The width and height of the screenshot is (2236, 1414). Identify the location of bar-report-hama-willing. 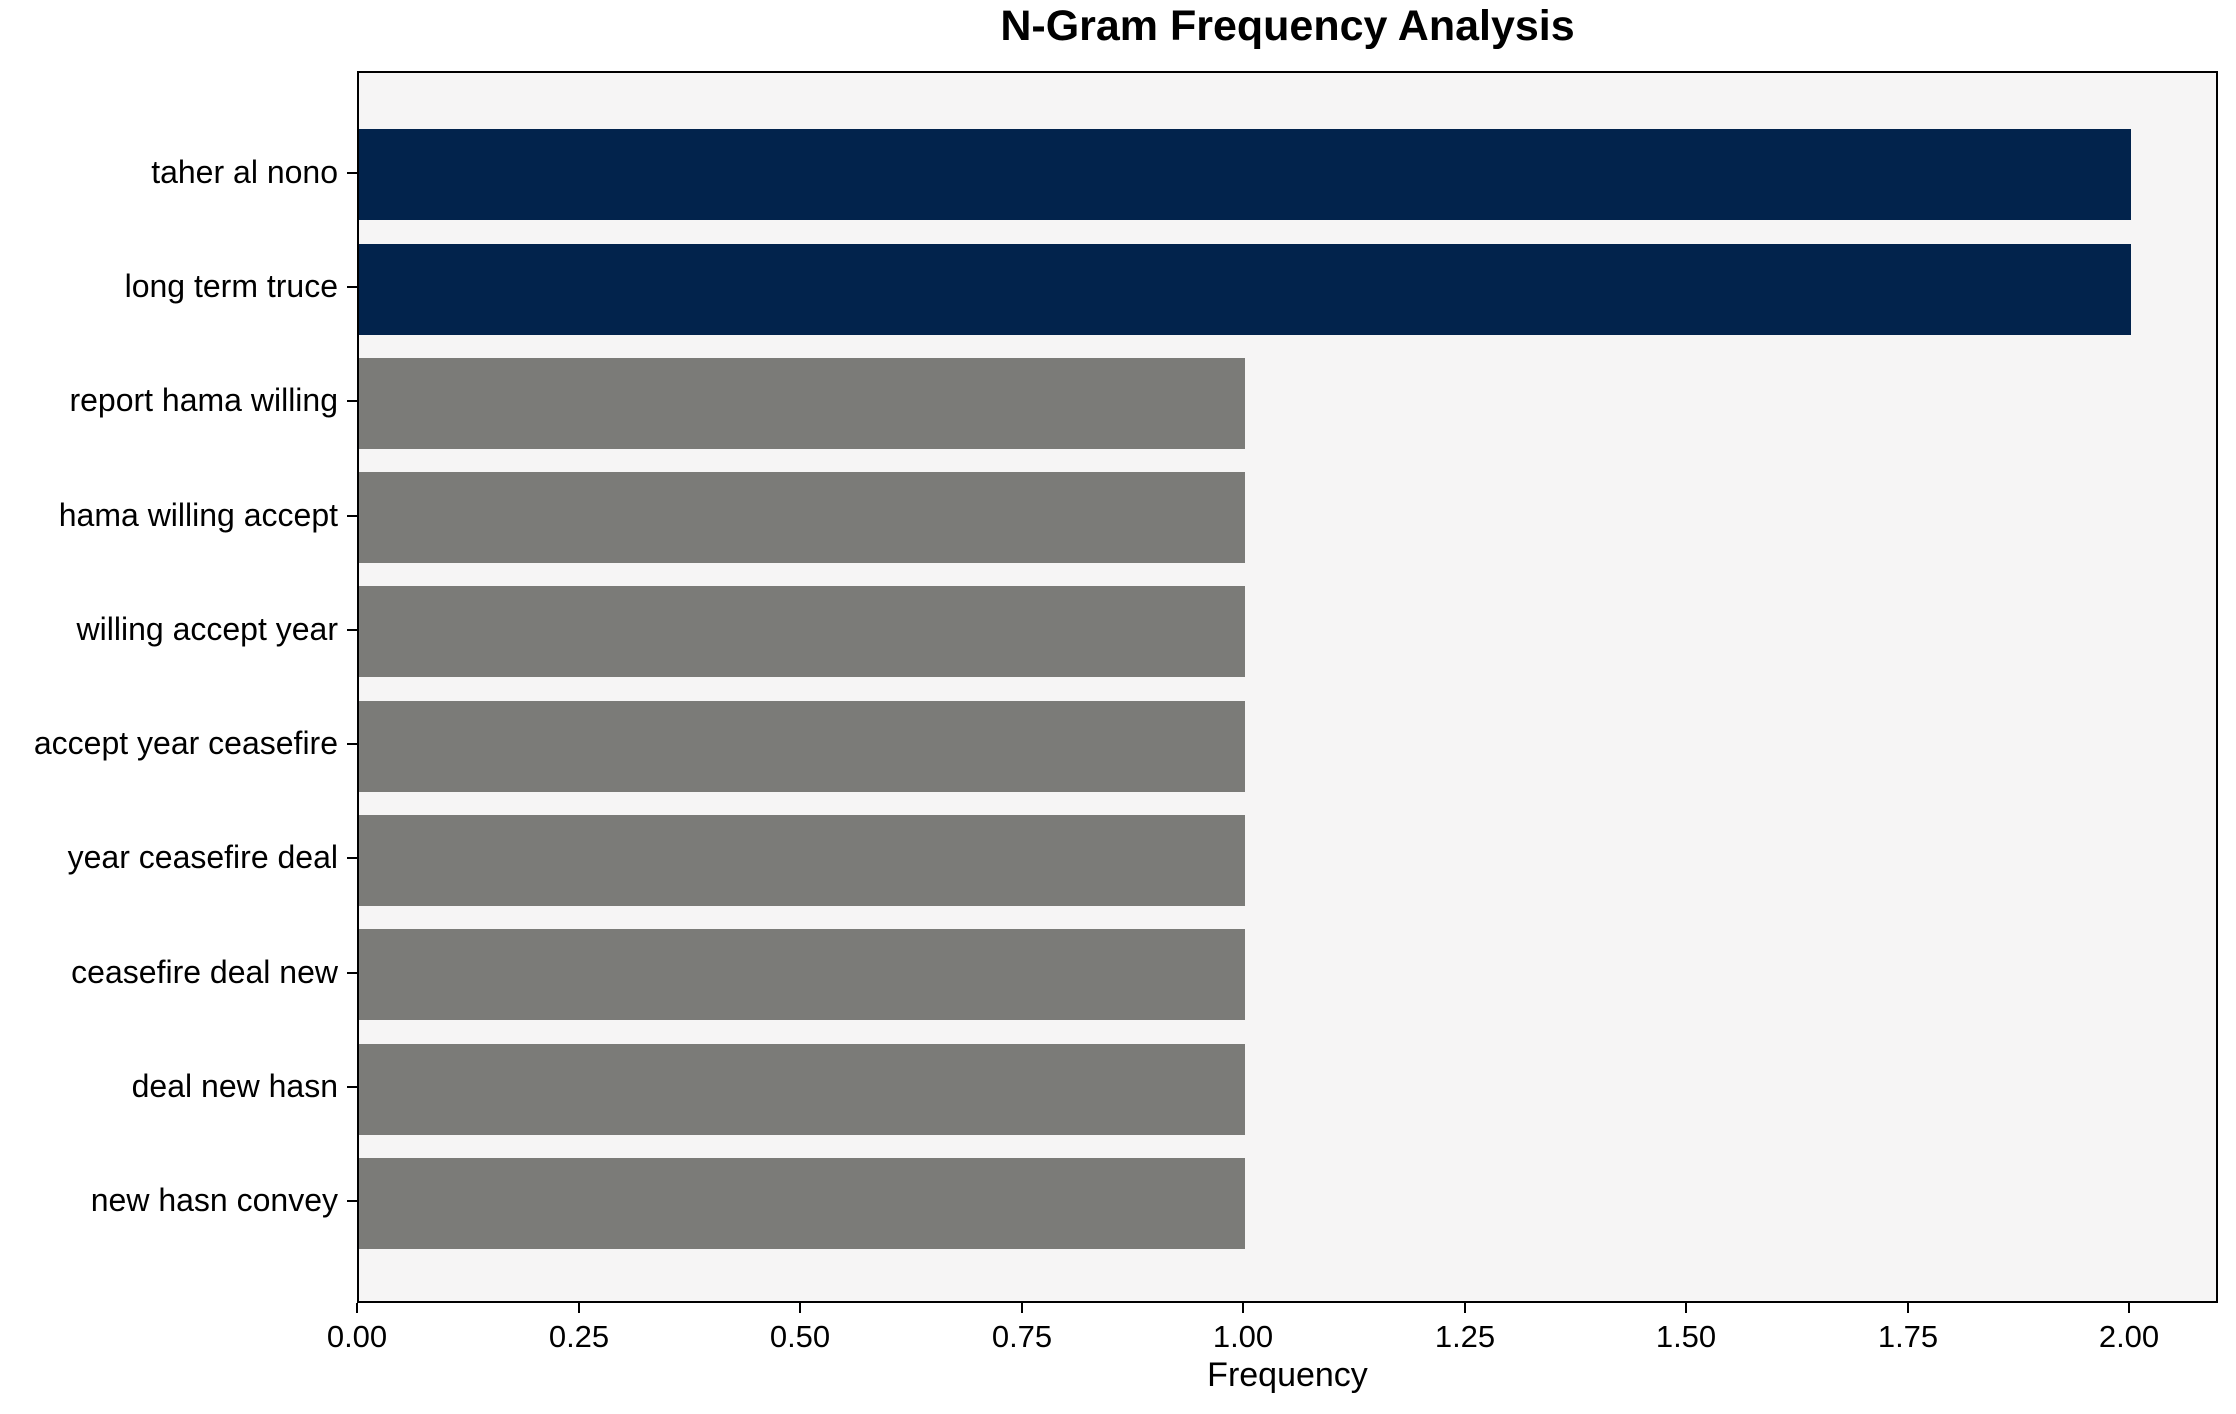
(802, 403).